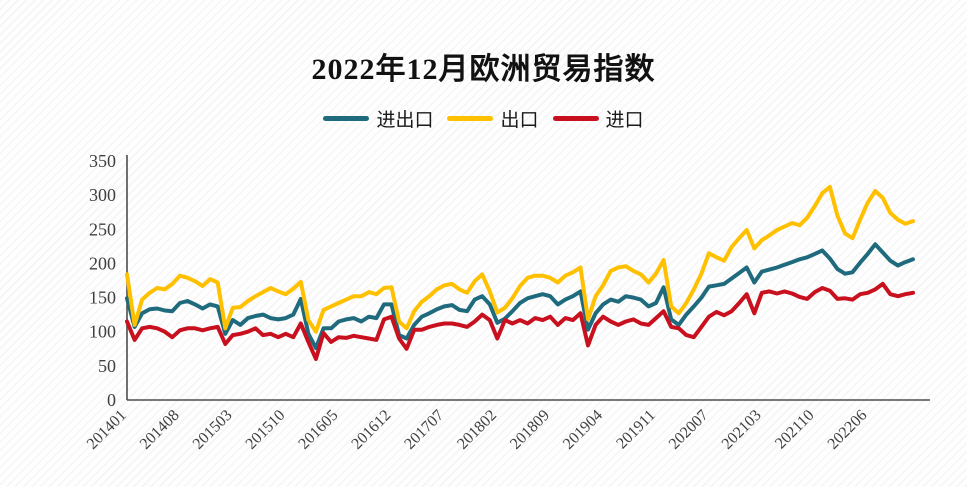 This screenshot has height=487, width=967. I want to click on x-axis-tick-label: 202007, so click(689, 430).